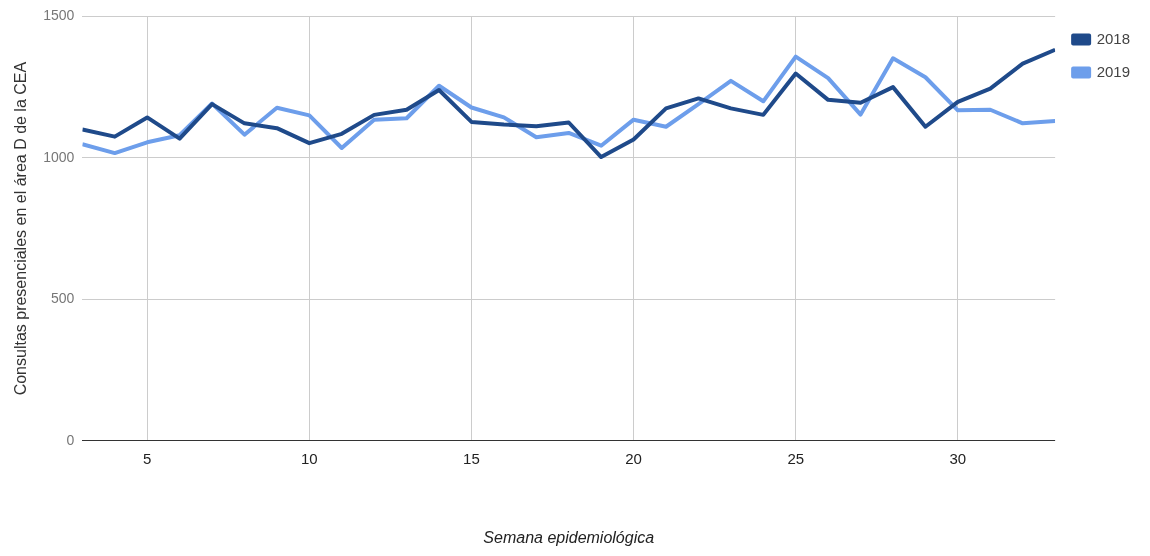 The width and height of the screenshot is (1150, 556). I want to click on x-tick-label: 15, so click(471, 458).